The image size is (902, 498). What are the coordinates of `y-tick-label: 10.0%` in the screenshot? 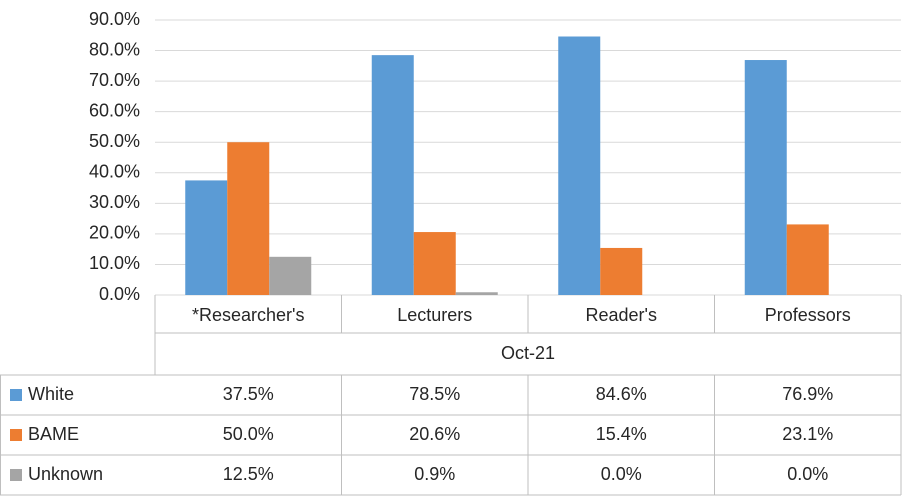 It's located at (114, 263).